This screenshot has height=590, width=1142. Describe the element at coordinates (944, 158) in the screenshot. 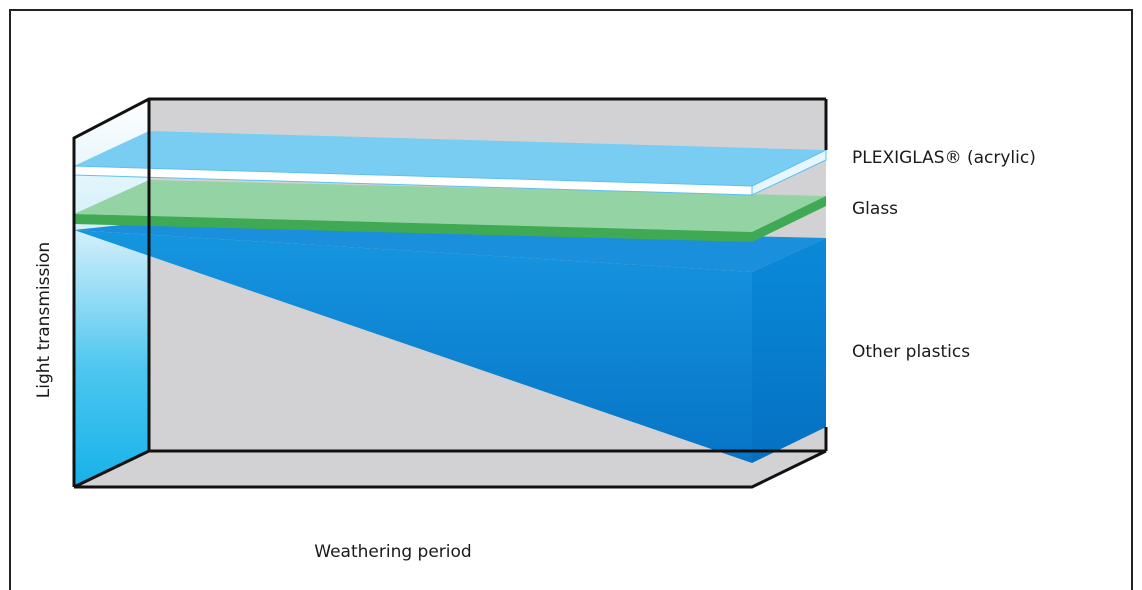

I see `series-label-plexiglas: PLEXIGLAS® (acrylic)` at that location.